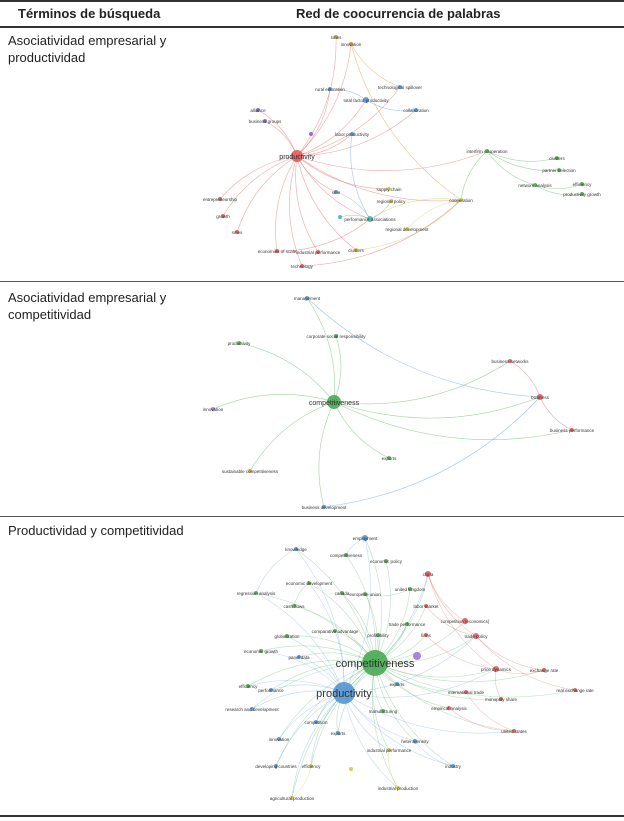  Describe the element at coordinates (336, 192) in the screenshot. I see `node-label: sme` at that location.